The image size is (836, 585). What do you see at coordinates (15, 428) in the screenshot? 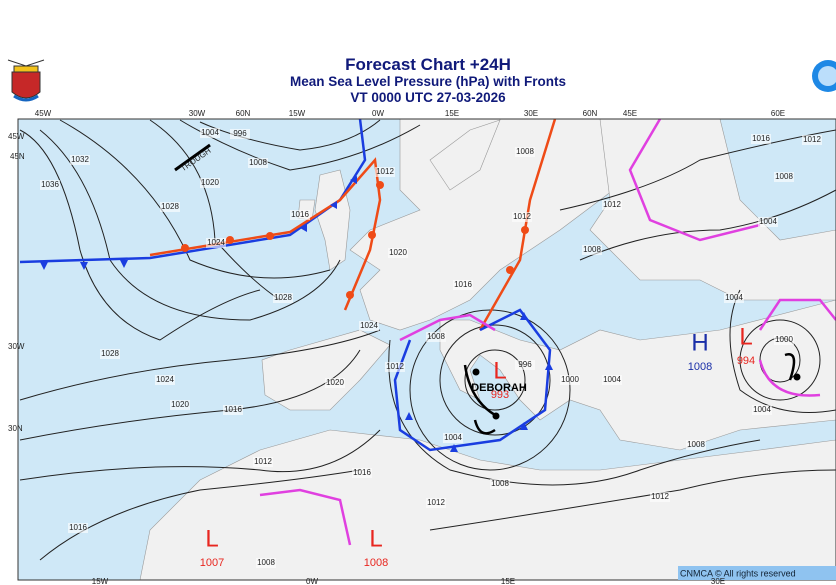
I see `grid-label: 30N` at bounding box center [15, 428].